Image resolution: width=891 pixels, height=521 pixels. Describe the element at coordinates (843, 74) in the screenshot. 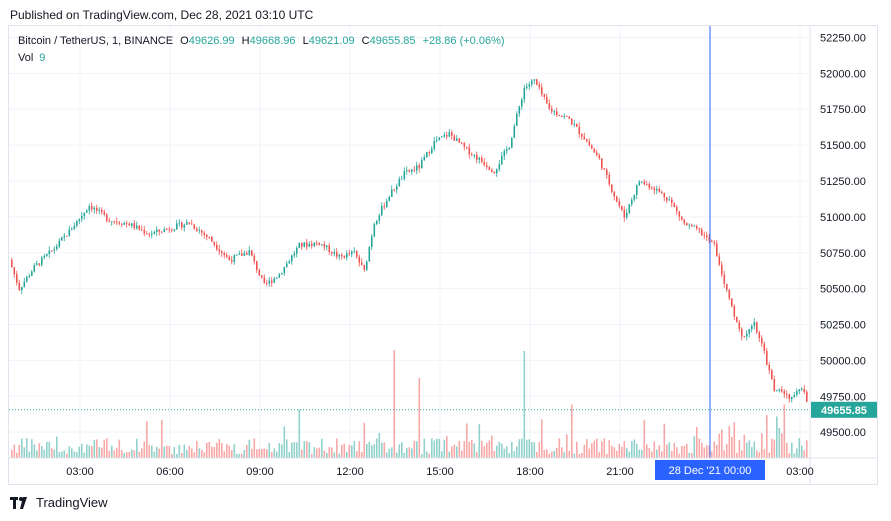

I see `price-tick-label: 52000.00` at that location.